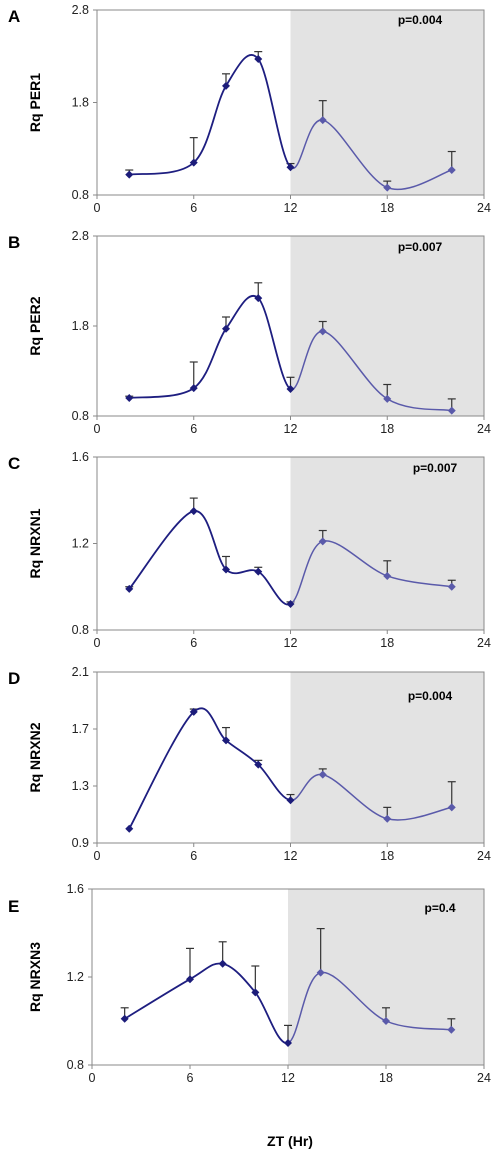  Describe the element at coordinates (80, 672) in the screenshot. I see `y-tick-label: 2.1` at that location.